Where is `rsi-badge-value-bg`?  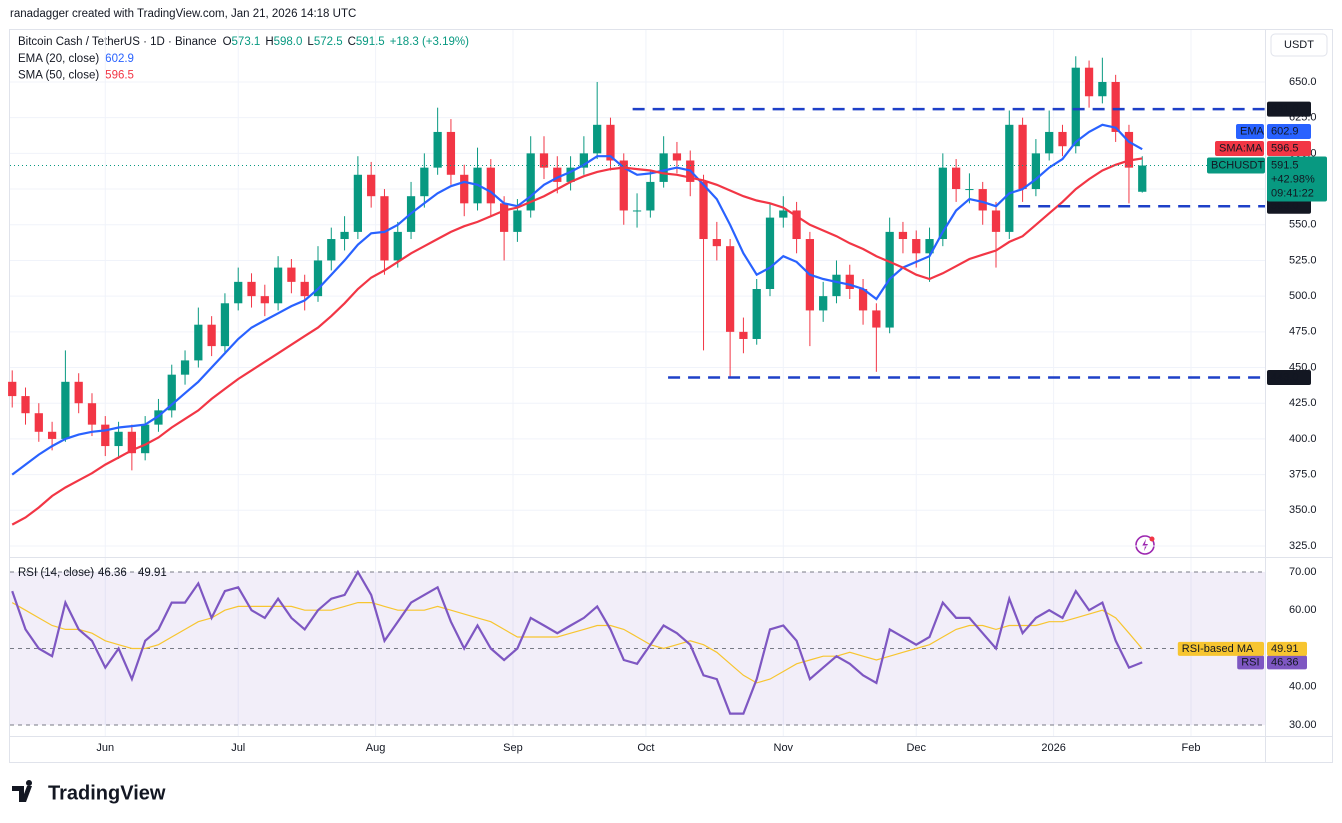 rsi-badge-value-bg is located at coordinates (1287, 648).